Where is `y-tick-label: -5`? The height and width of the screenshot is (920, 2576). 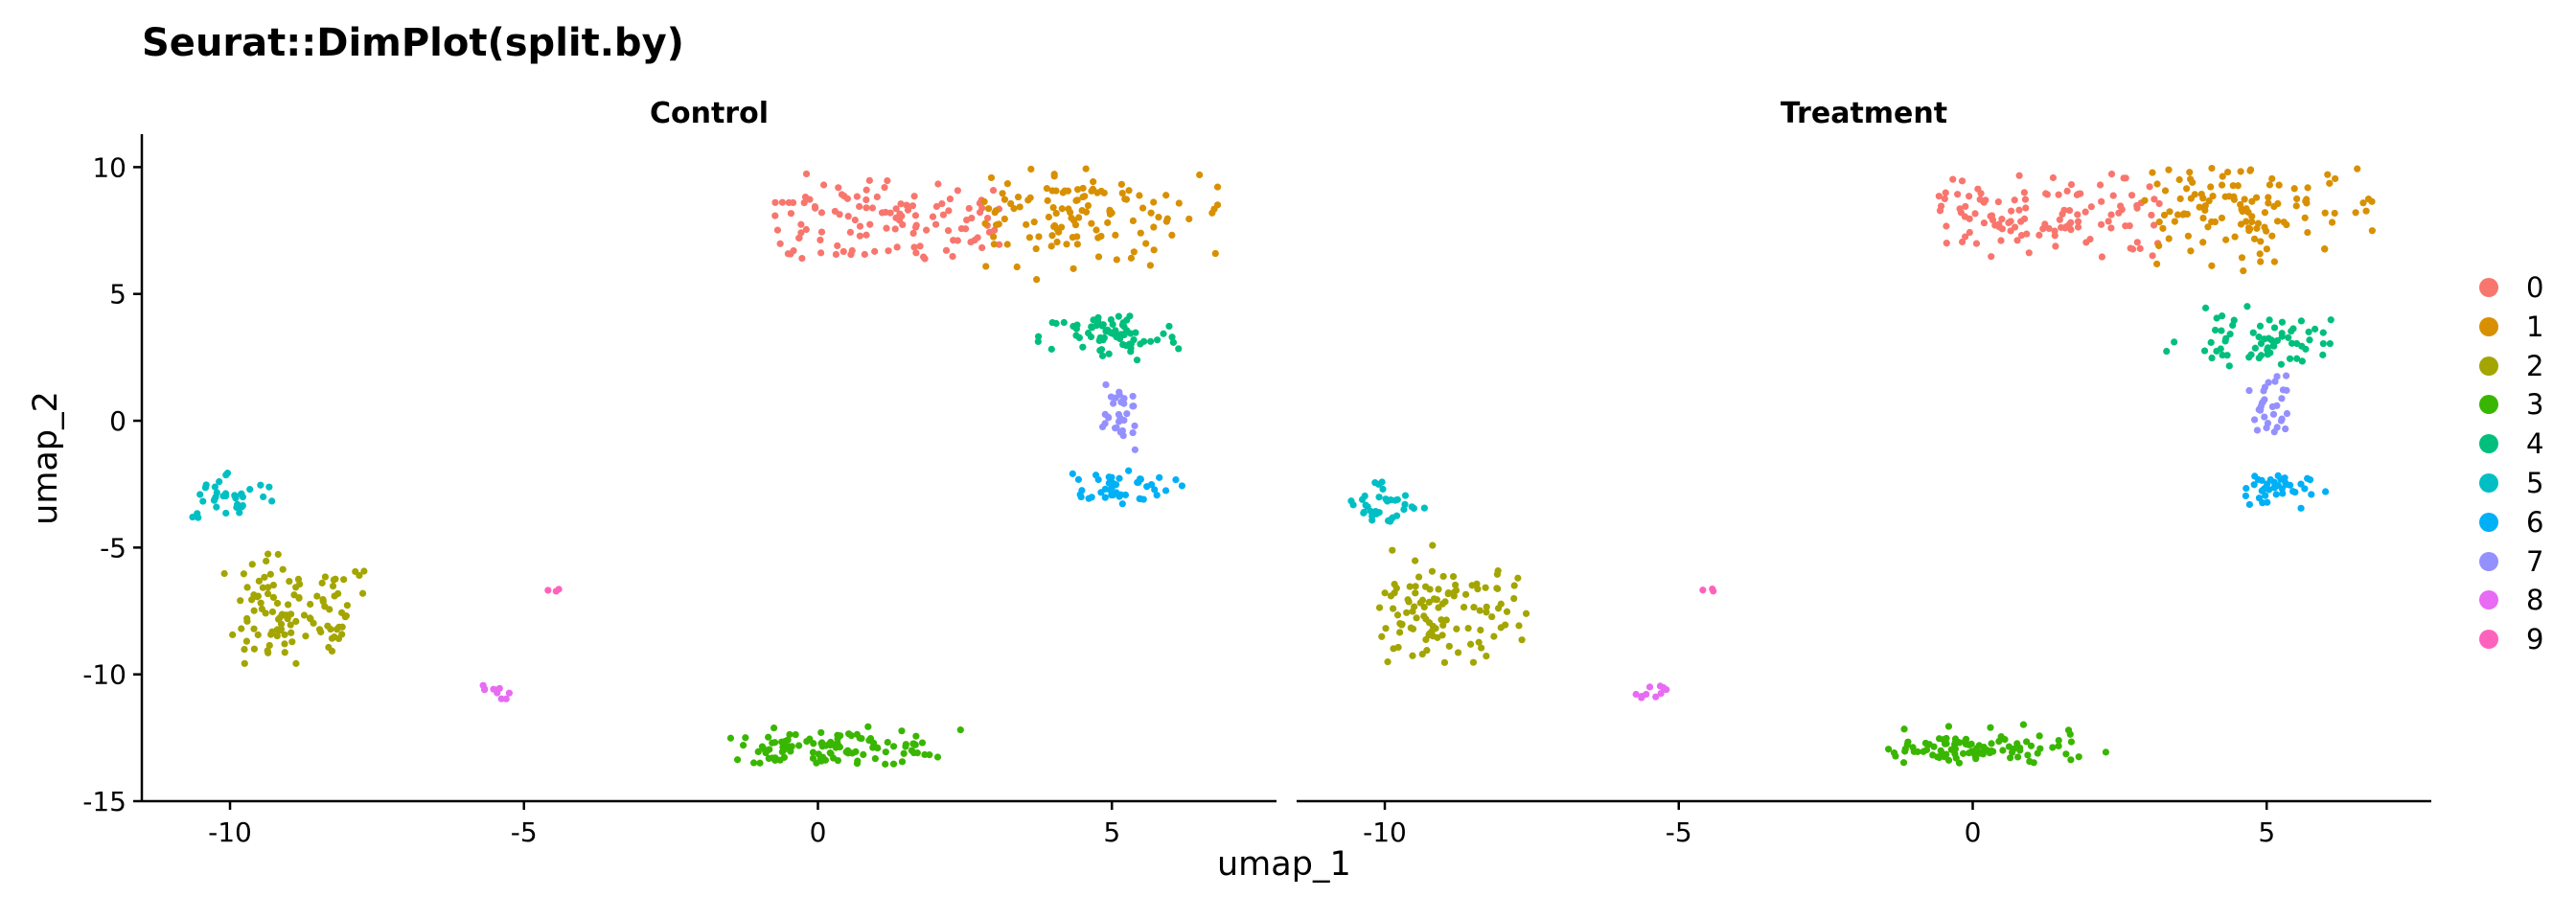 y-tick-label: -5 is located at coordinates (113, 548).